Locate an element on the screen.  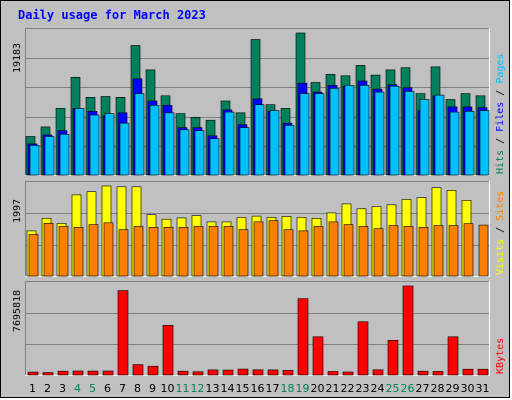
x-tick-label-day-17: 17 is located at coordinates (273, 388).